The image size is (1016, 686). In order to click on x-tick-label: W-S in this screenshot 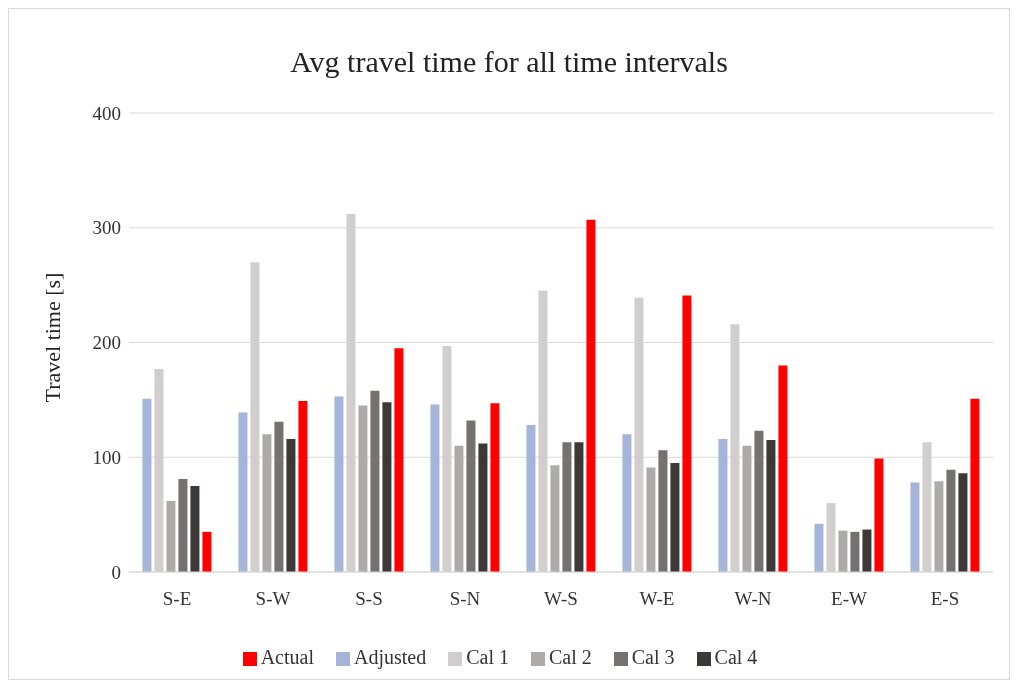, I will do `click(561, 599)`.